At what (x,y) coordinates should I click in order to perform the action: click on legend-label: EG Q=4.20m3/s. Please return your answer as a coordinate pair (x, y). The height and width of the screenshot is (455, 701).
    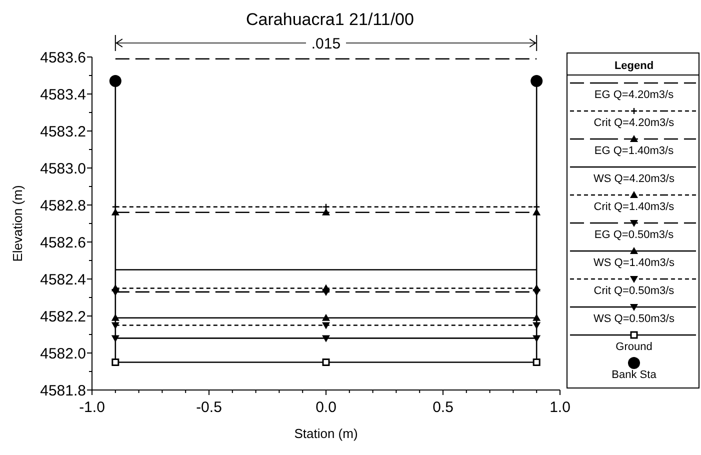
    Looking at the image, I should click on (634, 94).